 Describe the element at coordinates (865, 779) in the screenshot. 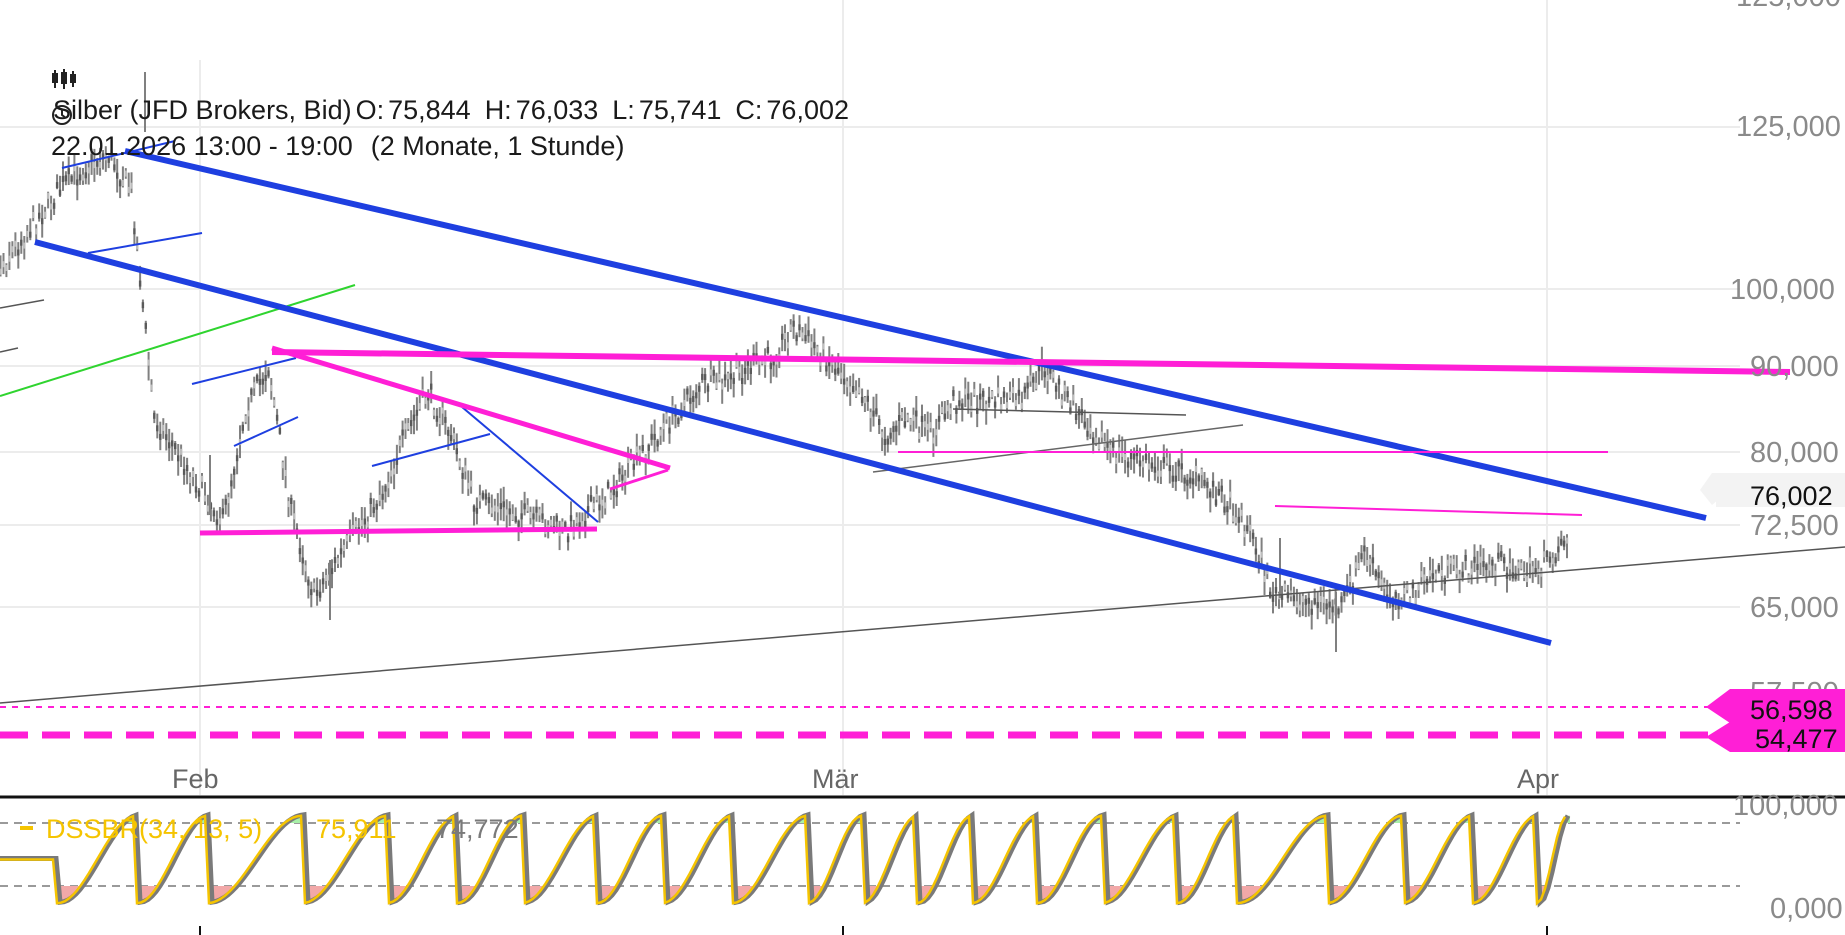

I see `time-axis: Feb Mär Apr` at that location.